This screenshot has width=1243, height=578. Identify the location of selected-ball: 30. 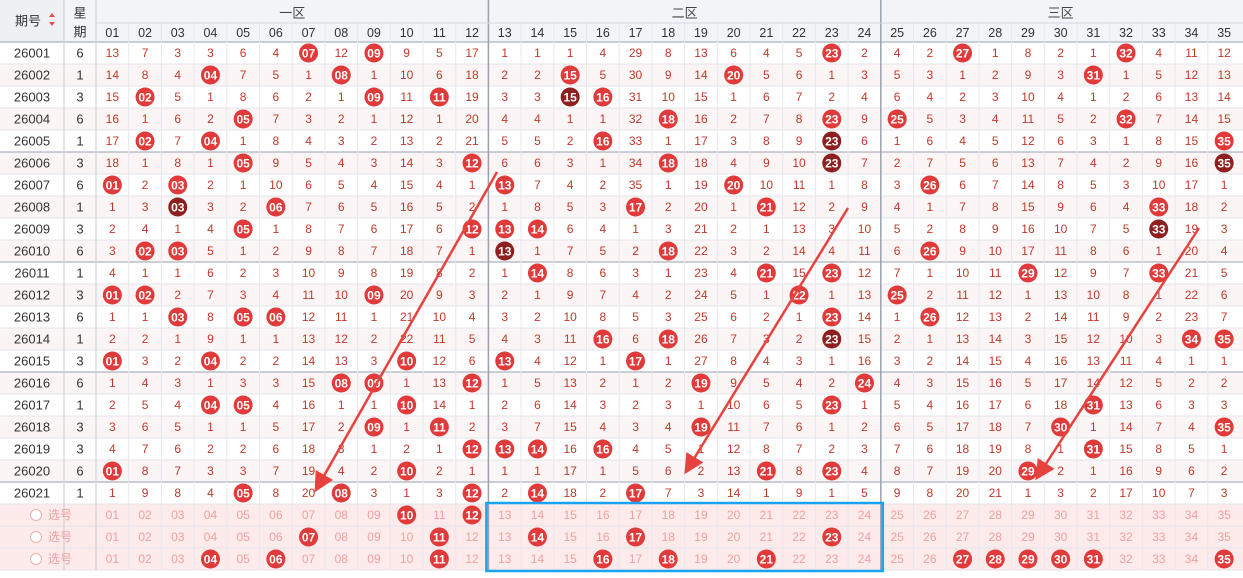
(1061, 559).